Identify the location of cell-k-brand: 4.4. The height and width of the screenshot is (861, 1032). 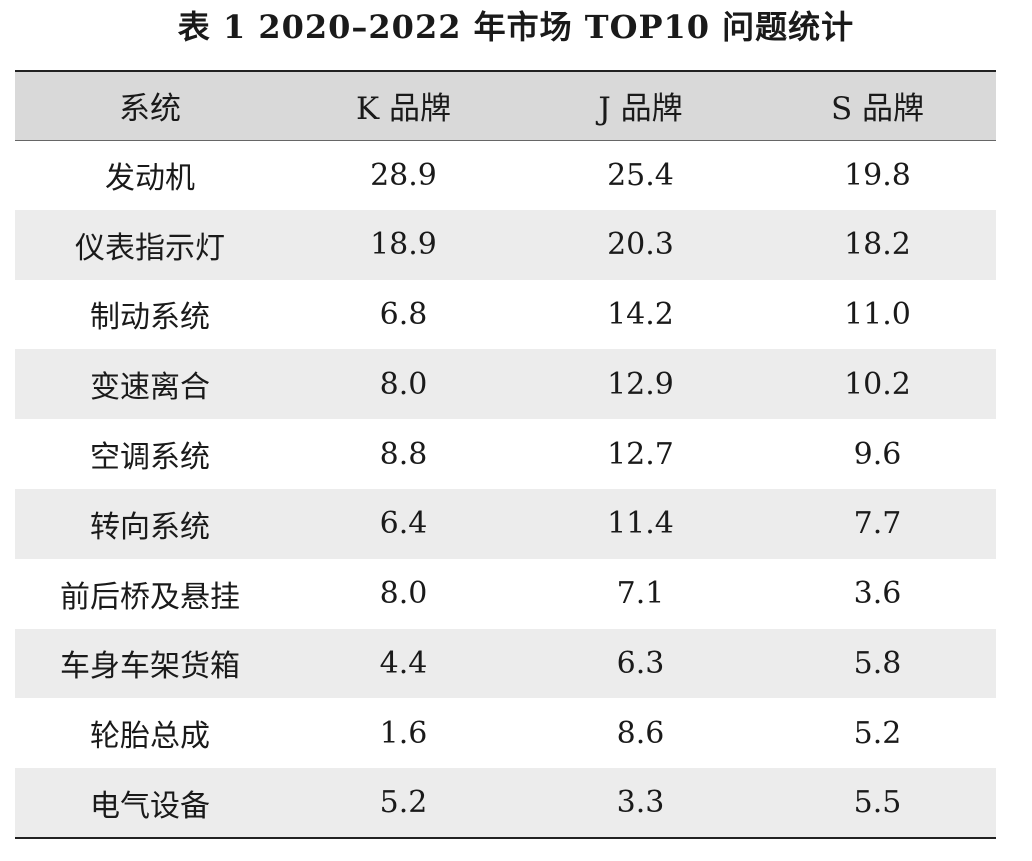
(403, 663).